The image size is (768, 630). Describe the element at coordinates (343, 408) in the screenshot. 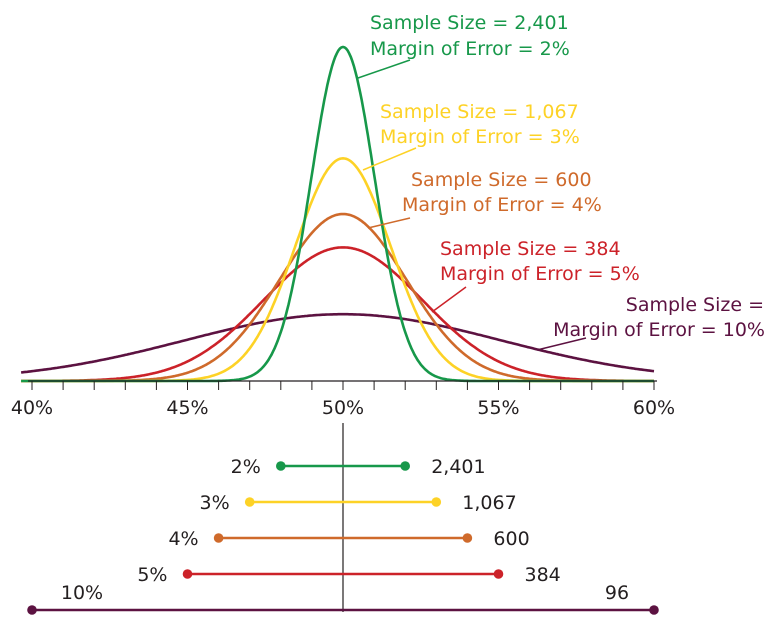

I see `x-tick-label: 50%` at that location.